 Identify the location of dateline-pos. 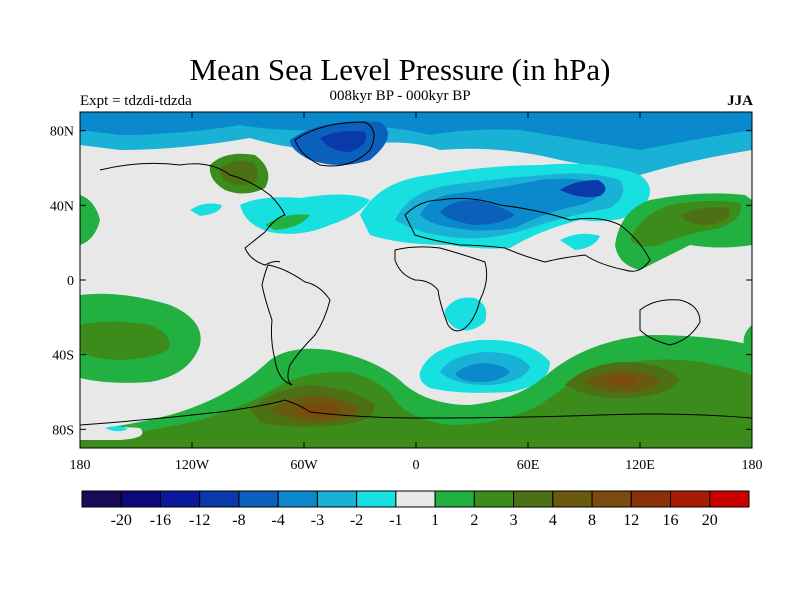
(90, 220).